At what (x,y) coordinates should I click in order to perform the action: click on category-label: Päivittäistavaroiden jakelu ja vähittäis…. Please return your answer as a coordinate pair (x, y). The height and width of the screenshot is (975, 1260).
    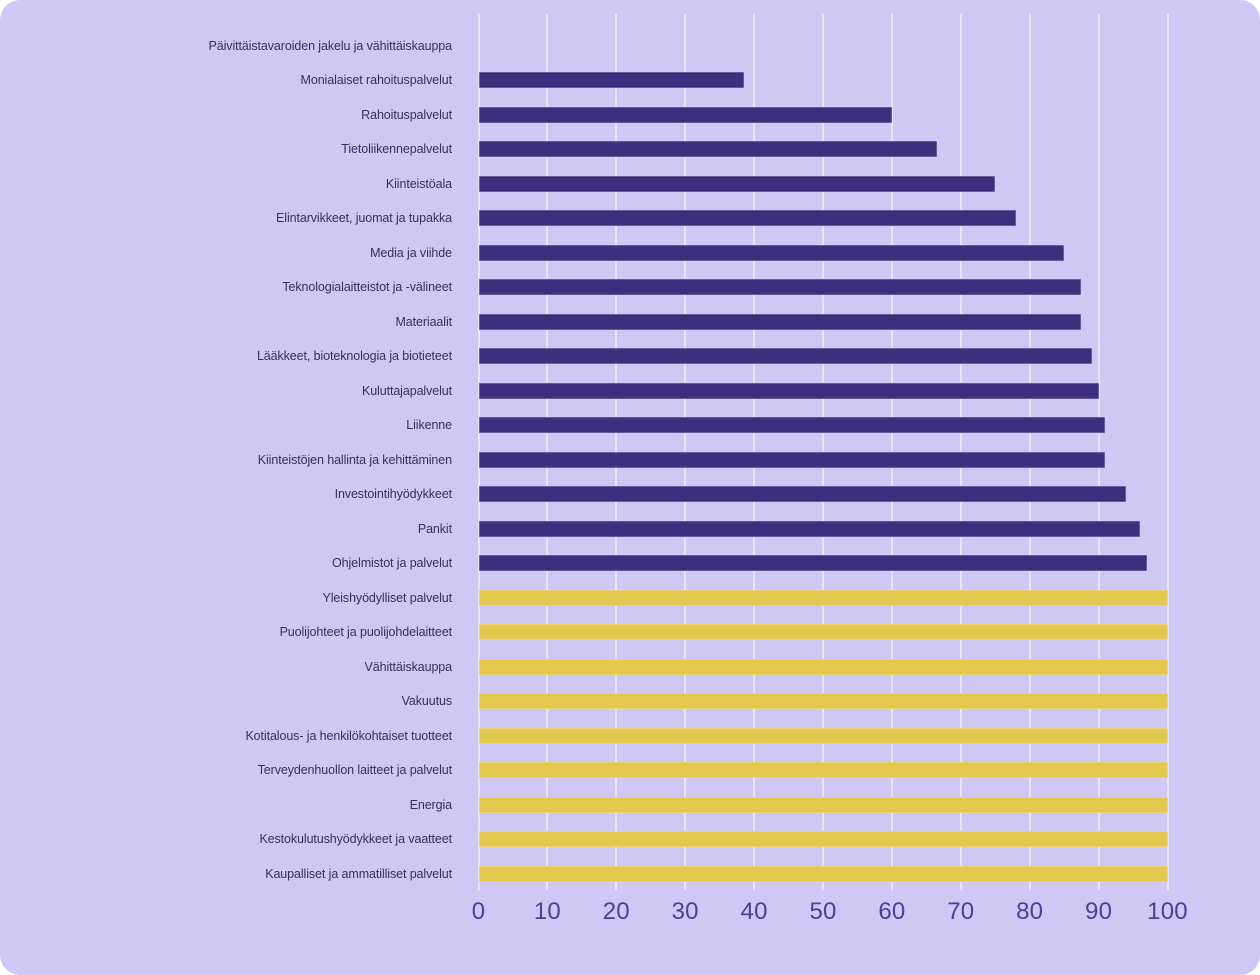
    Looking at the image, I should click on (330, 45).